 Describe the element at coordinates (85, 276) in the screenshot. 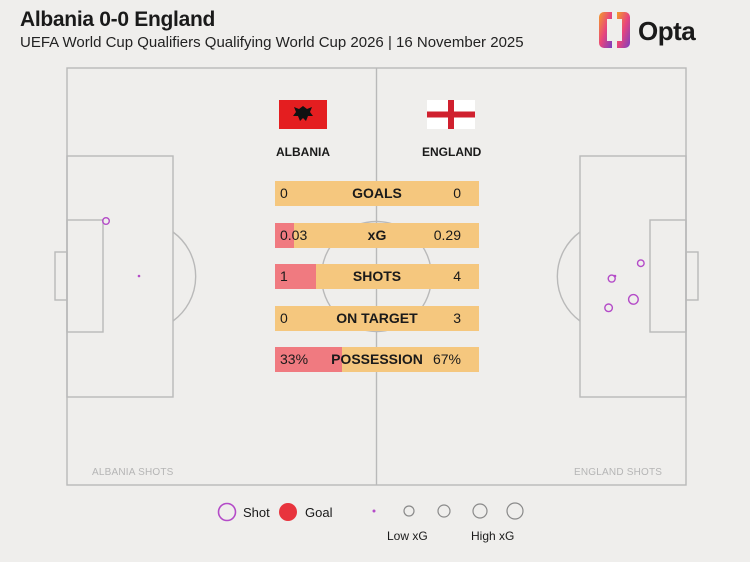

I see `six-yard-box-left` at that location.